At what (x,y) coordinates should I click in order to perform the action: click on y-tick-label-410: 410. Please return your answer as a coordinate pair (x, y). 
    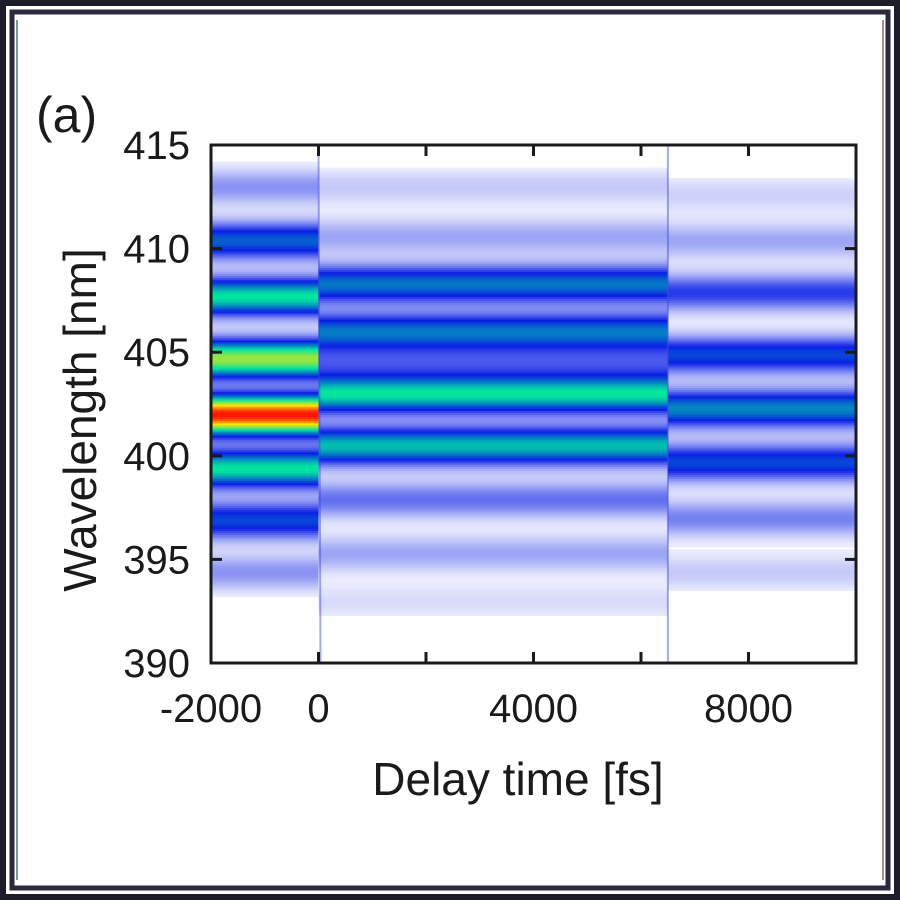
    Looking at the image, I should click on (156, 250).